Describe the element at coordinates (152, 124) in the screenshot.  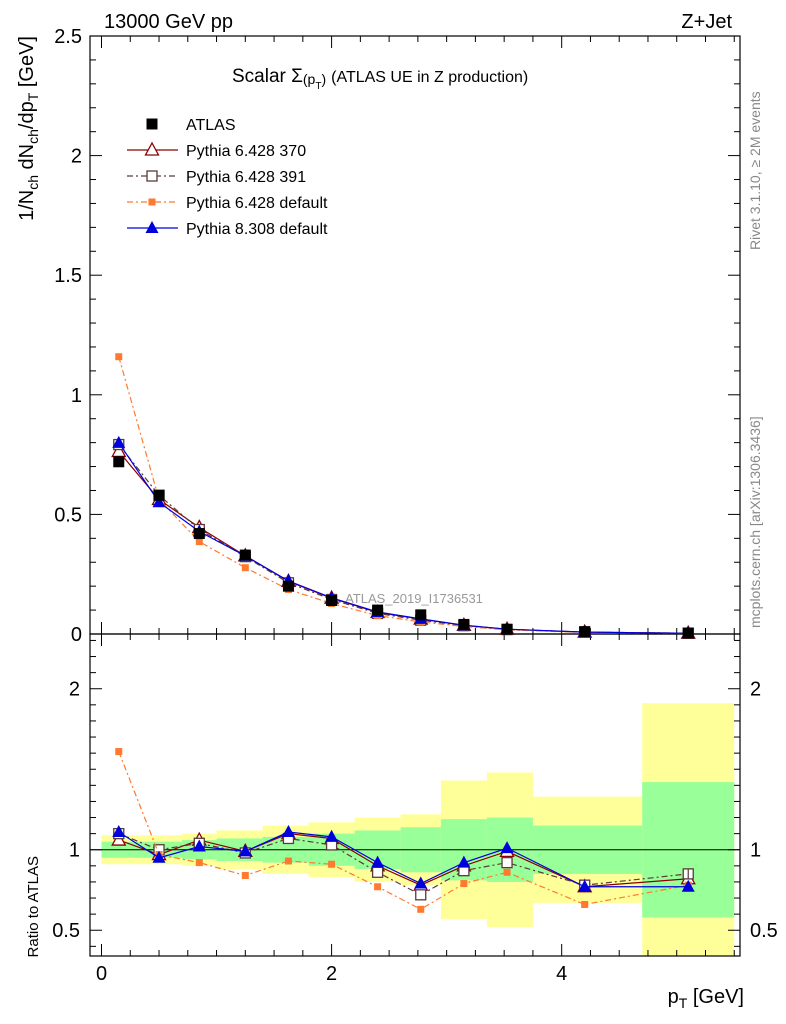
I see `legend-marker-atlas` at that location.